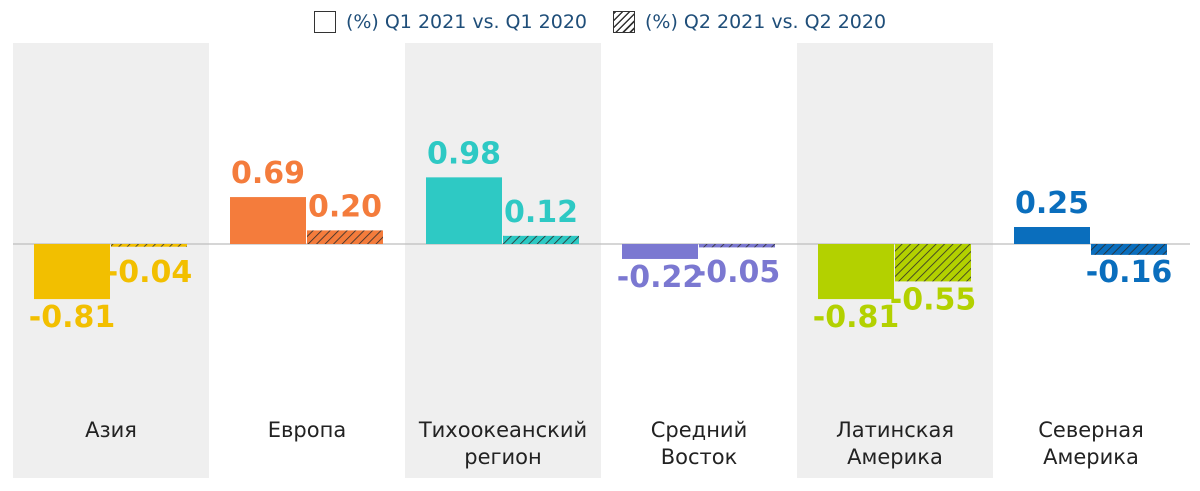 The height and width of the screenshot is (491, 1200). Describe the element at coordinates (624, 22) in the screenshot. I see `legend-swatch-hatched` at that location.